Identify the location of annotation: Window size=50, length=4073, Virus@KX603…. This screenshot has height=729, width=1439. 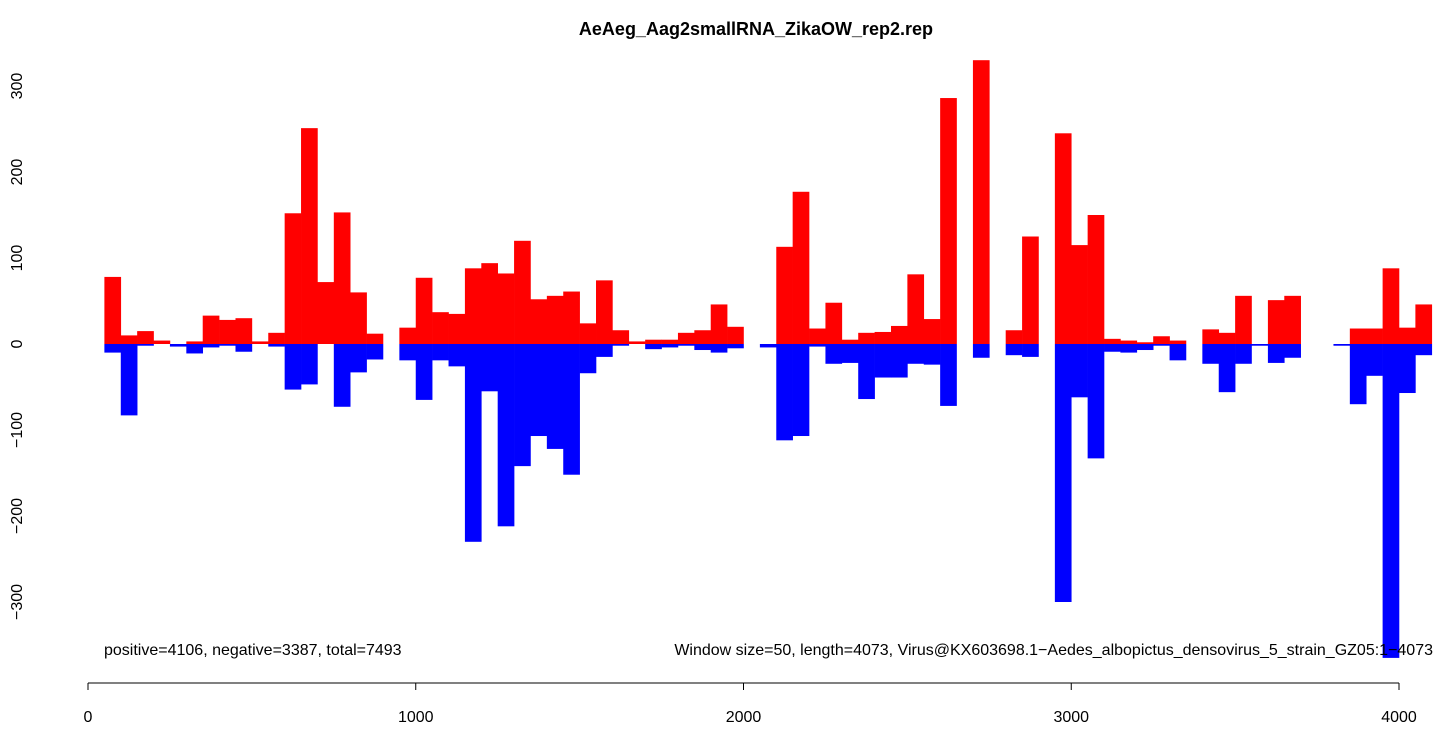
(1053, 650).